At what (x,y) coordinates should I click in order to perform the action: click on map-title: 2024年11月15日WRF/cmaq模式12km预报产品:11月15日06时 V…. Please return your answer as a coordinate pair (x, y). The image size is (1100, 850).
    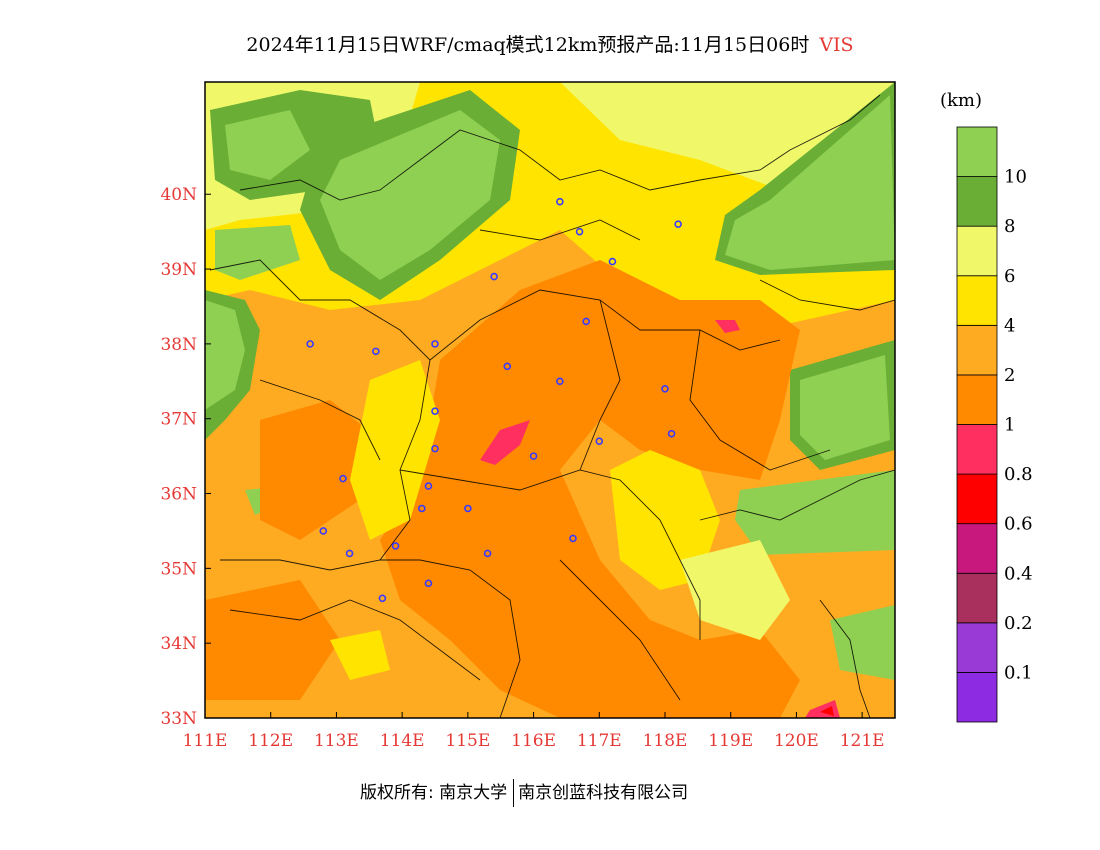
    Looking at the image, I should click on (550, 43).